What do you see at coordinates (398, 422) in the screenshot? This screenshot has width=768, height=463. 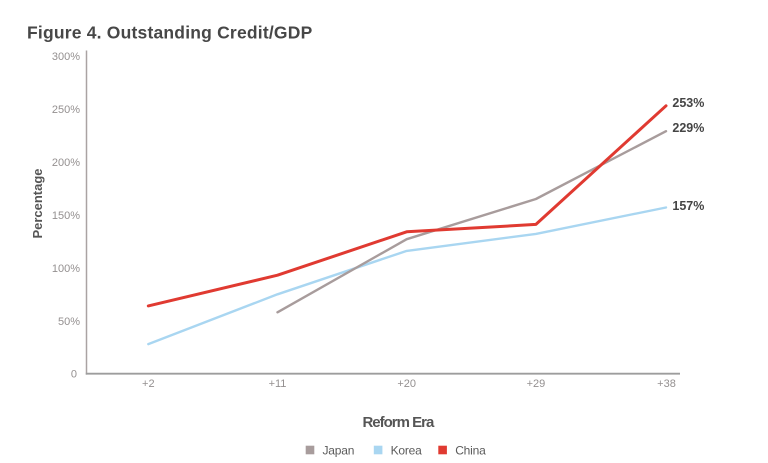 I see `svg-text: Reform Era` at bounding box center [398, 422].